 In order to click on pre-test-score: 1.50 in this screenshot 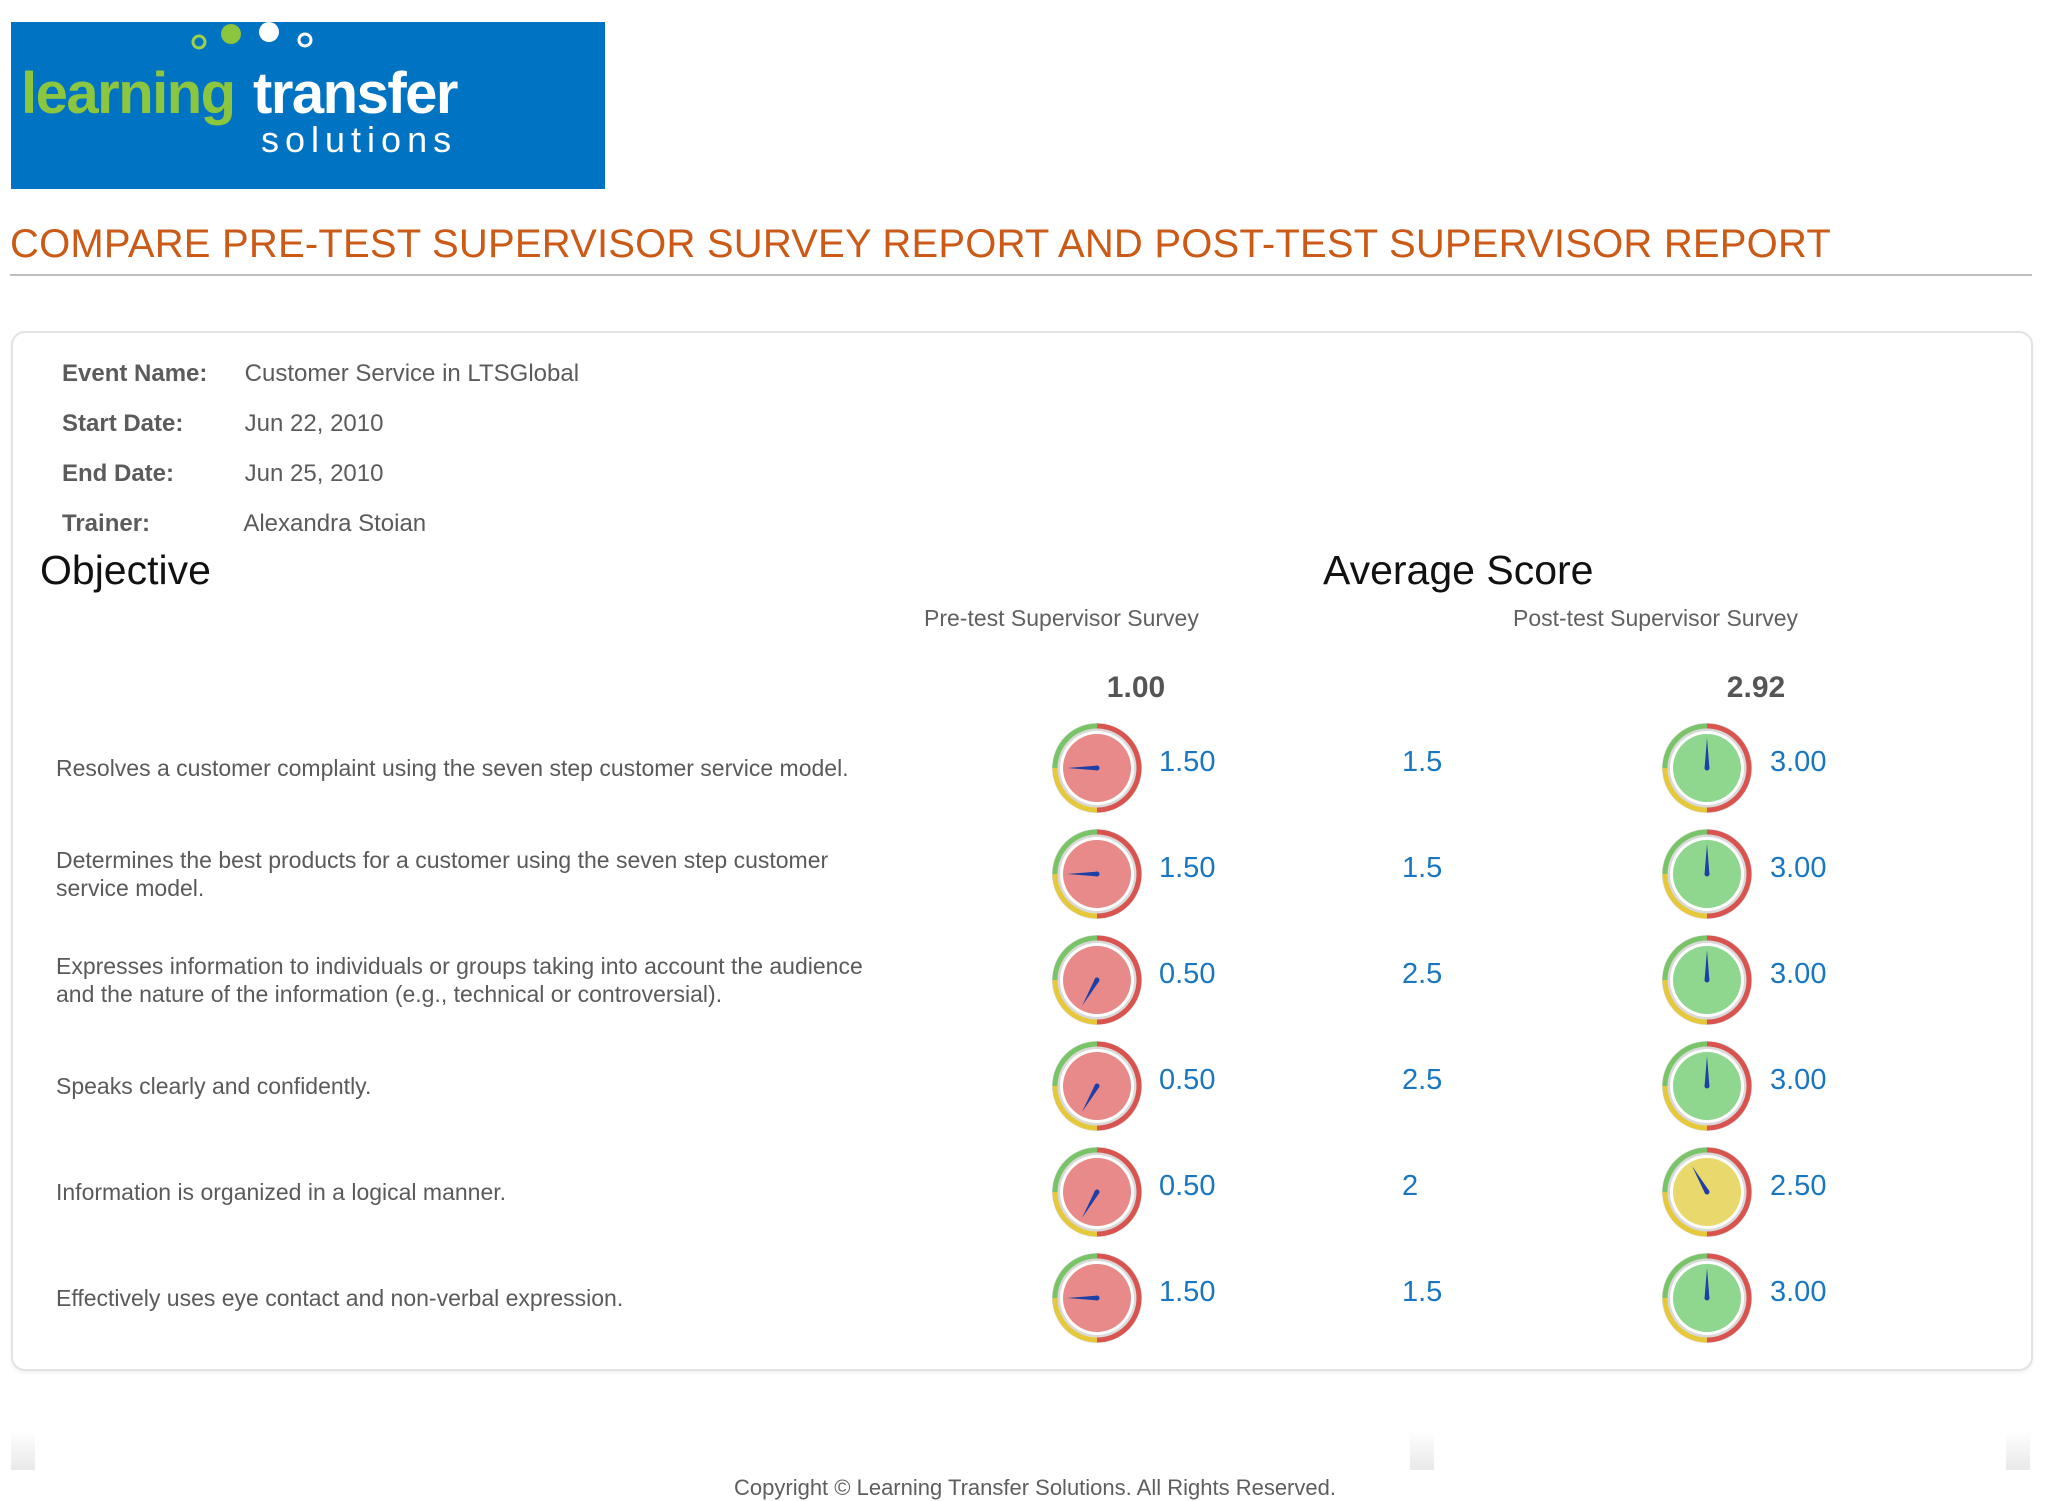, I will do `click(1187, 1292)`.